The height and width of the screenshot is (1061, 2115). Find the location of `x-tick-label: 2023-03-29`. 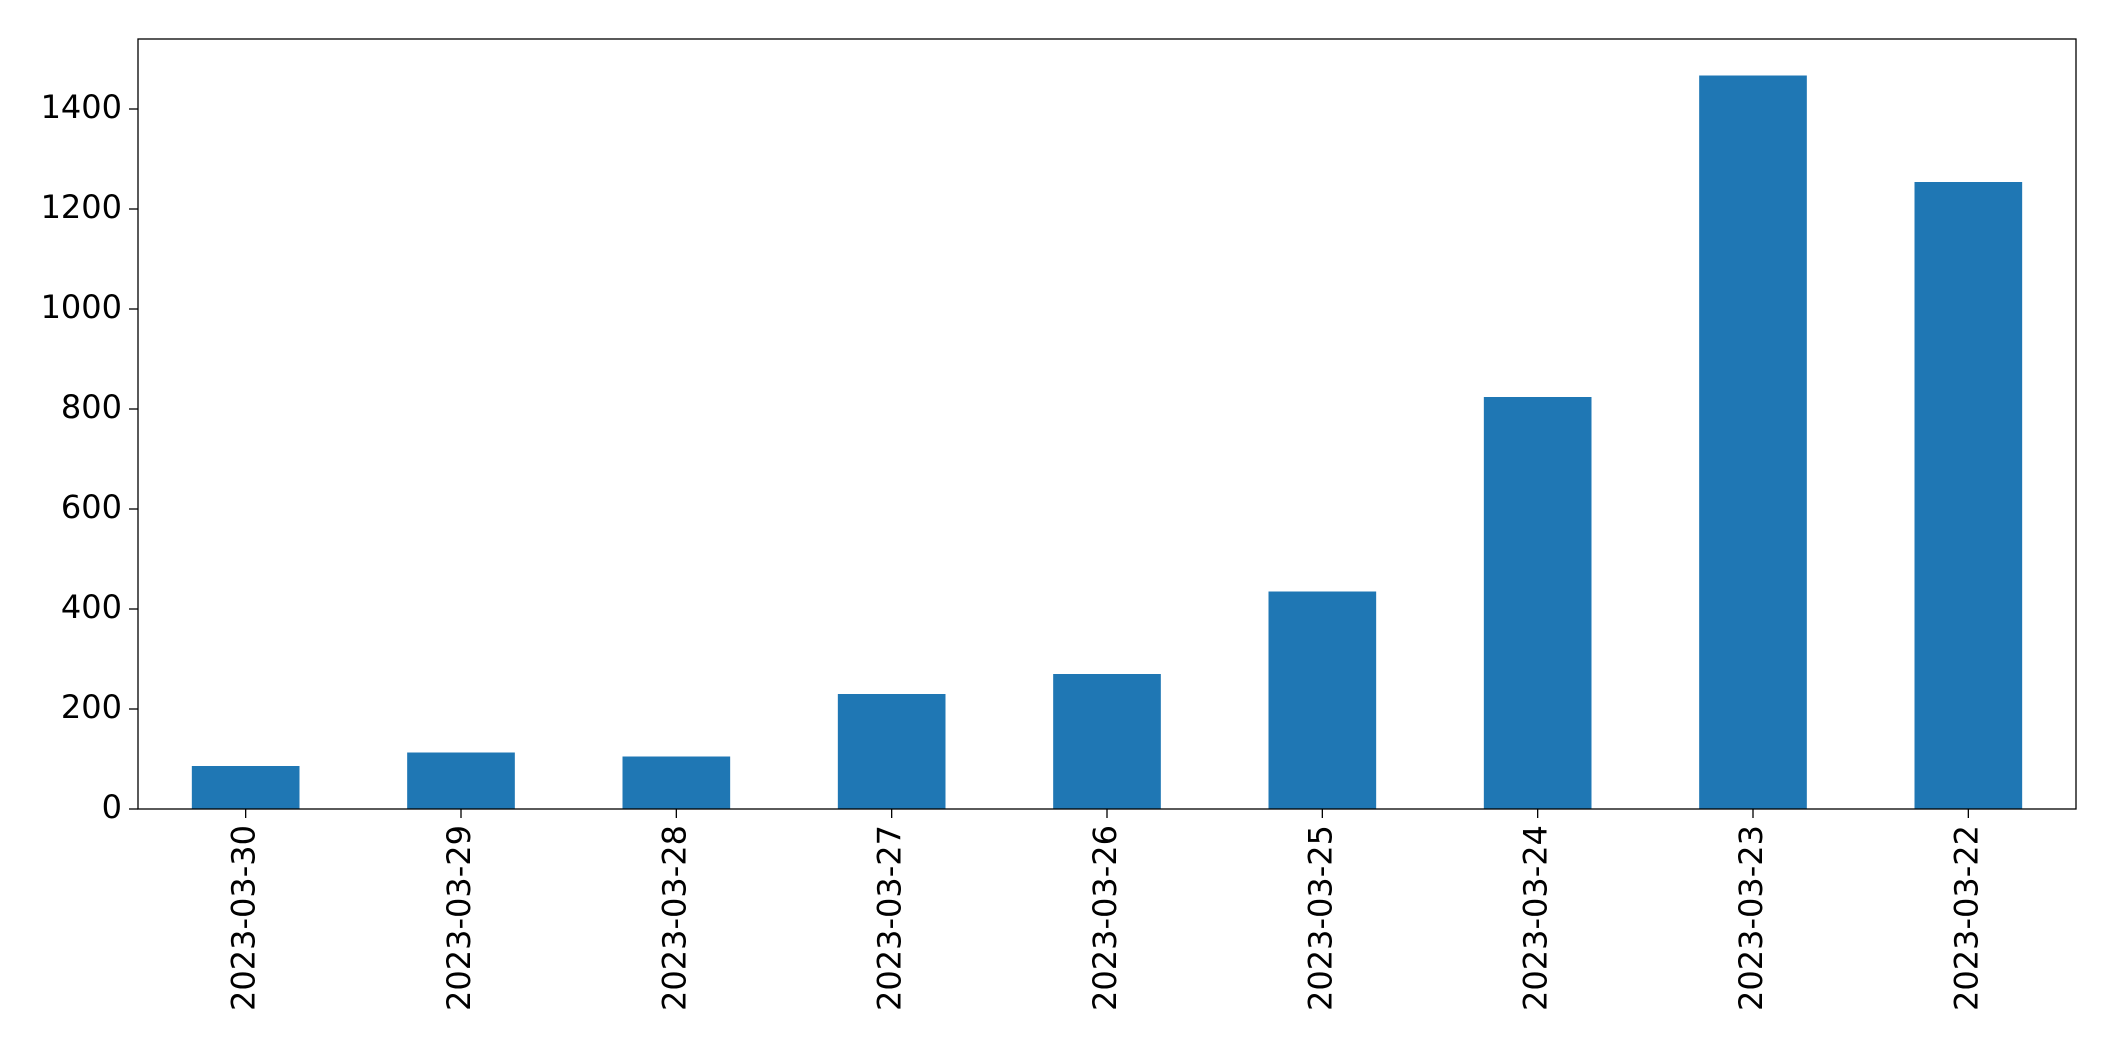

x-tick-label: 2023-03-29 is located at coordinates (459, 918).